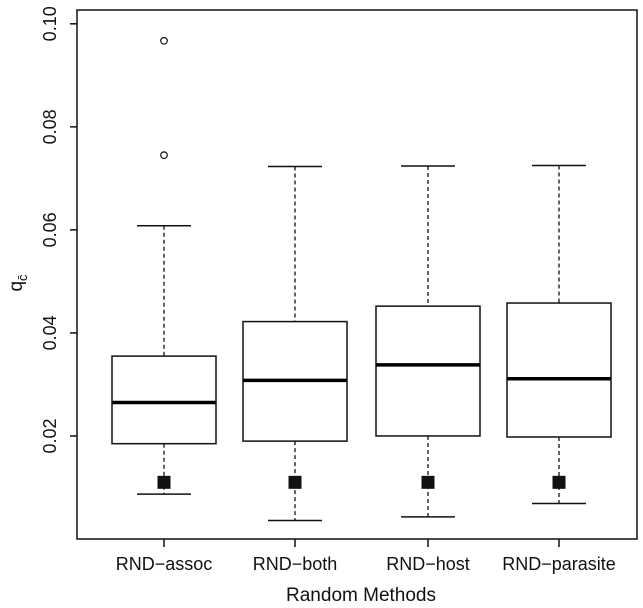  What do you see at coordinates (361, 595) in the screenshot?
I see `x-axis-title: Random Methods` at bounding box center [361, 595].